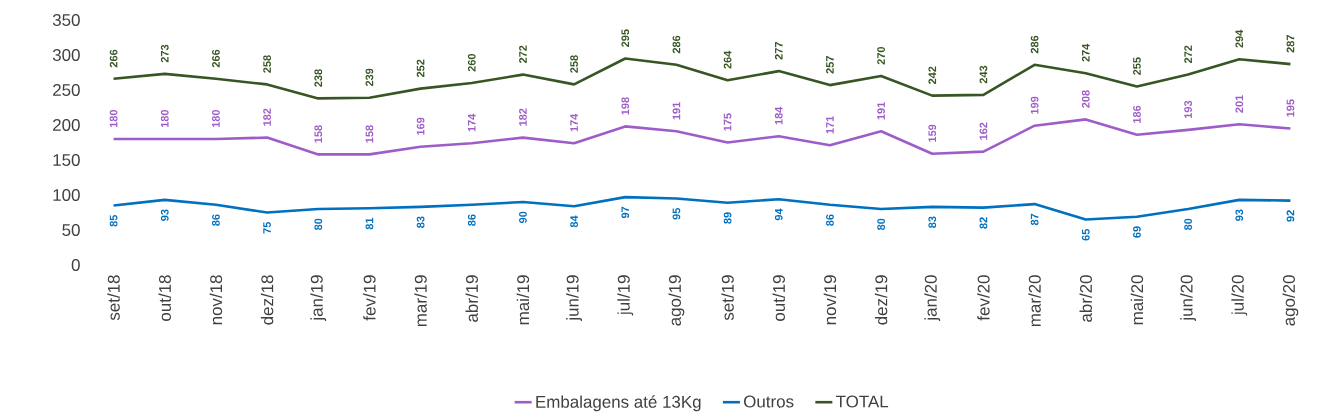  What do you see at coordinates (830, 125) in the screenshot?
I see `data-label: 171` at bounding box center [830, 125].